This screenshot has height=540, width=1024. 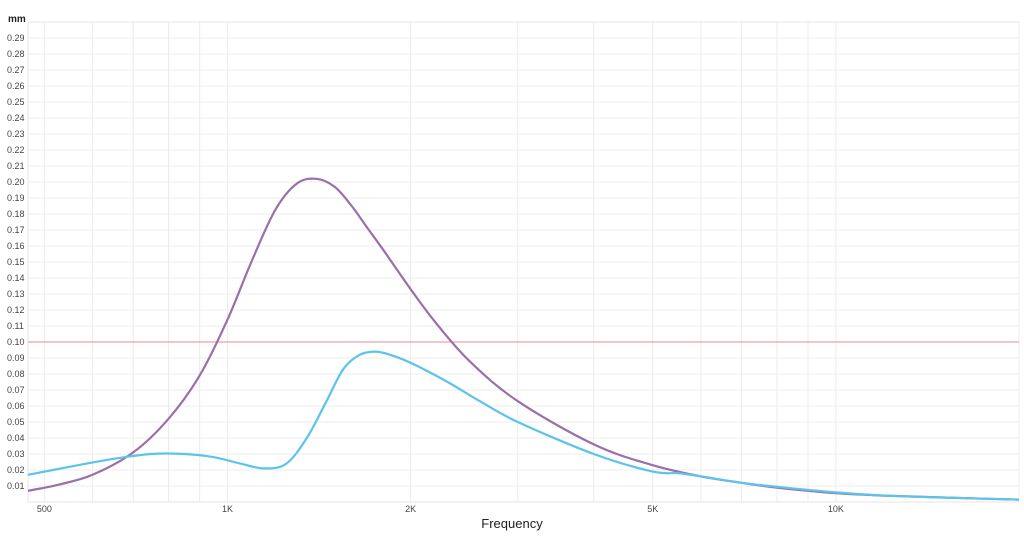 I want to click on y-tick-label: 0.17, so click(x=16, y=230).